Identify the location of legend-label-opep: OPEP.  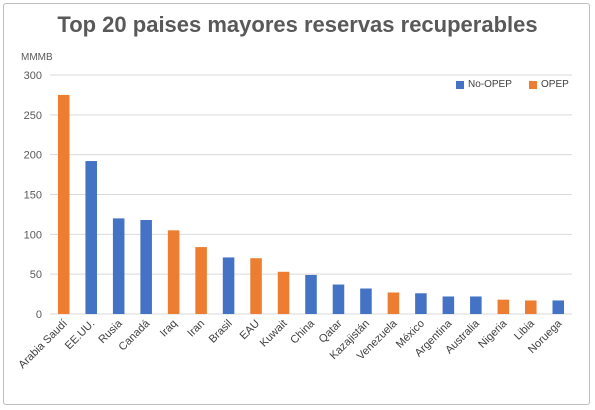
(555, 84).